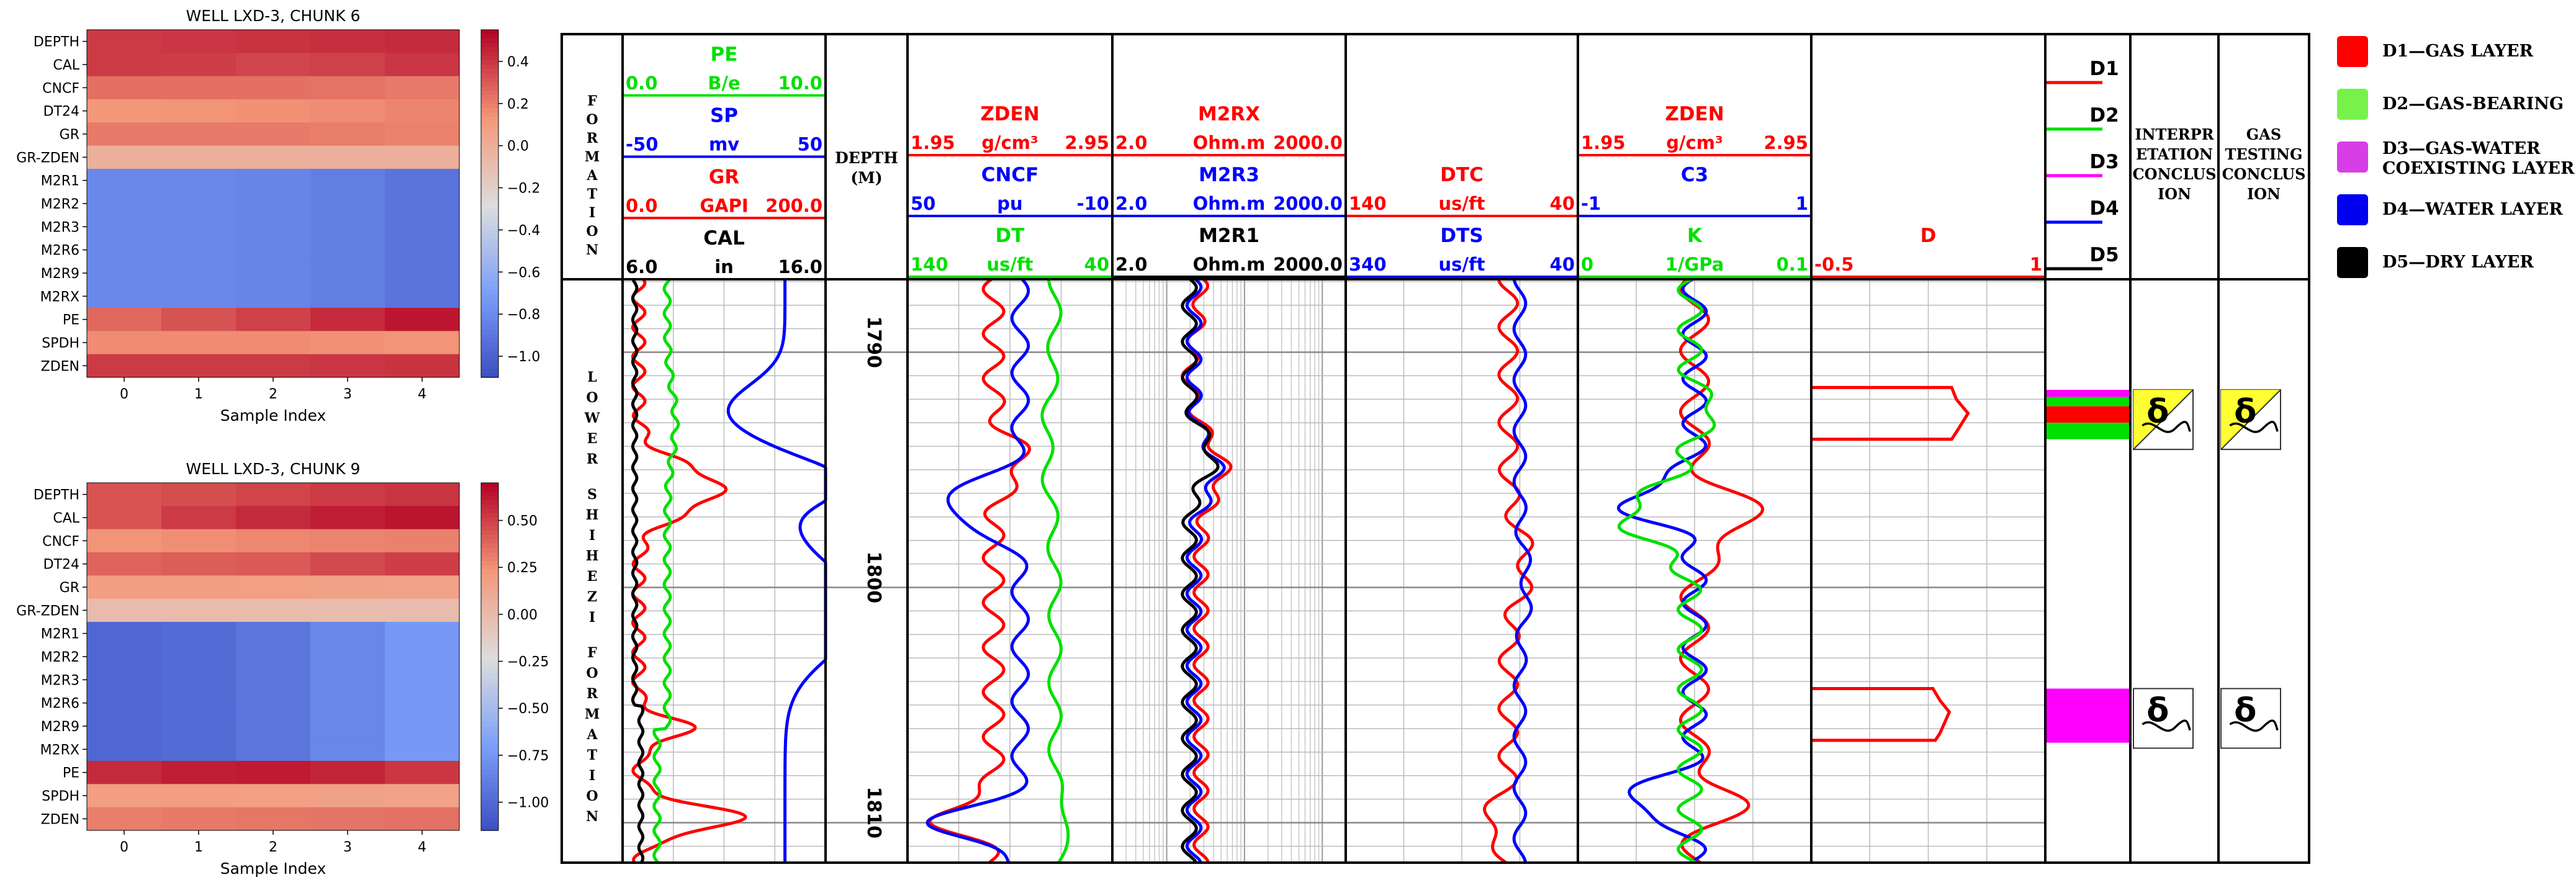 This screenshot has width=2576, height=885. Describe the element at coordinates (510, 204) in the screenshot. I see `colorbar: 0.4 0.2 0.0 −0.2 −0.4 −0.6 −0.8 −1.0` at that location.